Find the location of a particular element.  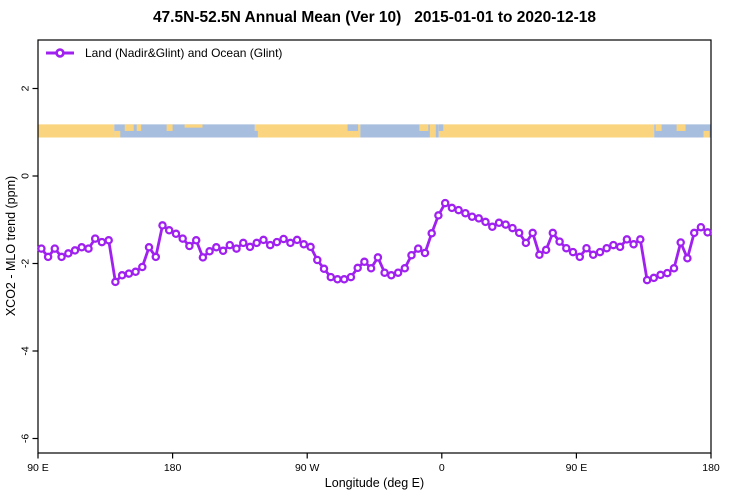

x-axis-title: Longitude (deg E) is located at coordinates (374, 483).